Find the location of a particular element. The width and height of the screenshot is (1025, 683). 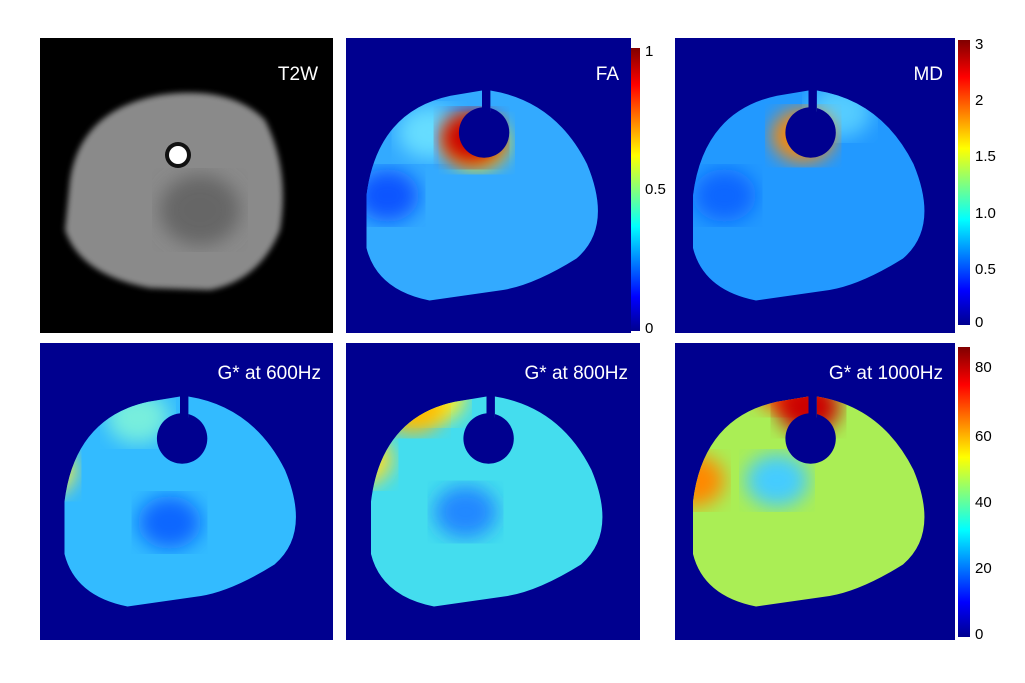

panel-label: G* at 600Hz is located at coordinates (270, 373).